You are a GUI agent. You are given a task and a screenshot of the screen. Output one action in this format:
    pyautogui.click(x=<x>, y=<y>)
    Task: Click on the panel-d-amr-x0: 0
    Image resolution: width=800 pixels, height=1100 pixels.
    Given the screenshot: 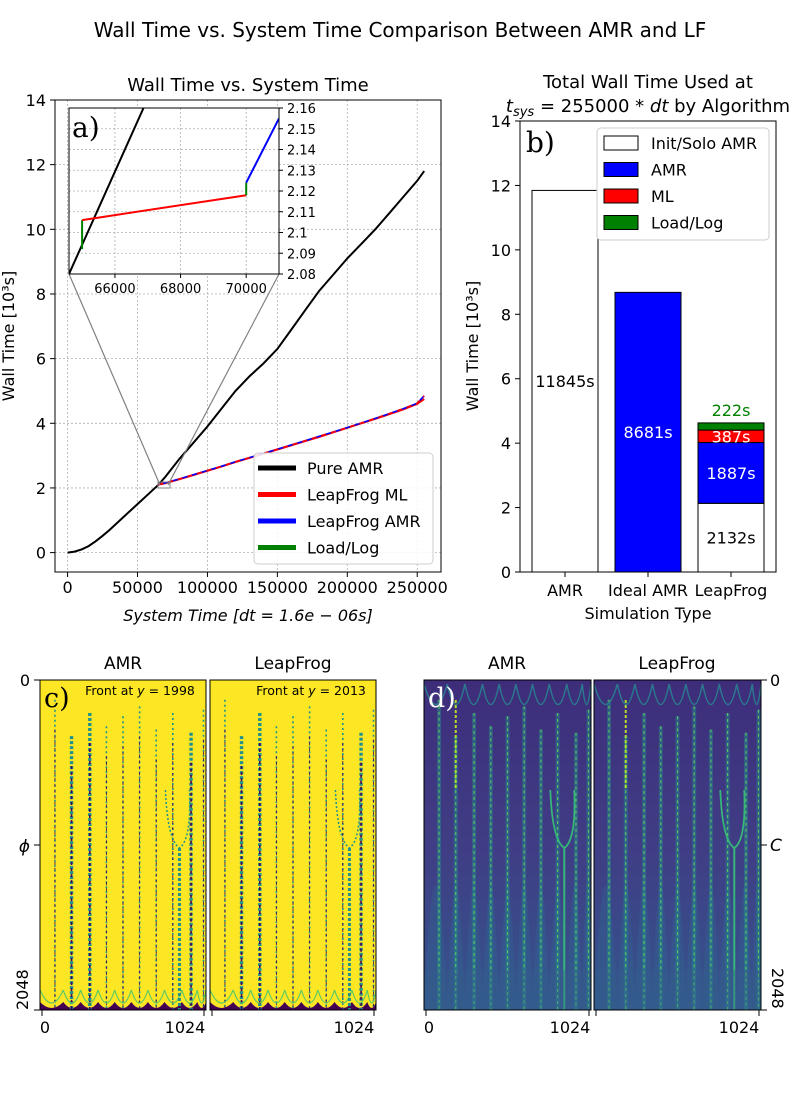 What is the action you would take?
    pyautogui.click(x=429, y=1027)
    